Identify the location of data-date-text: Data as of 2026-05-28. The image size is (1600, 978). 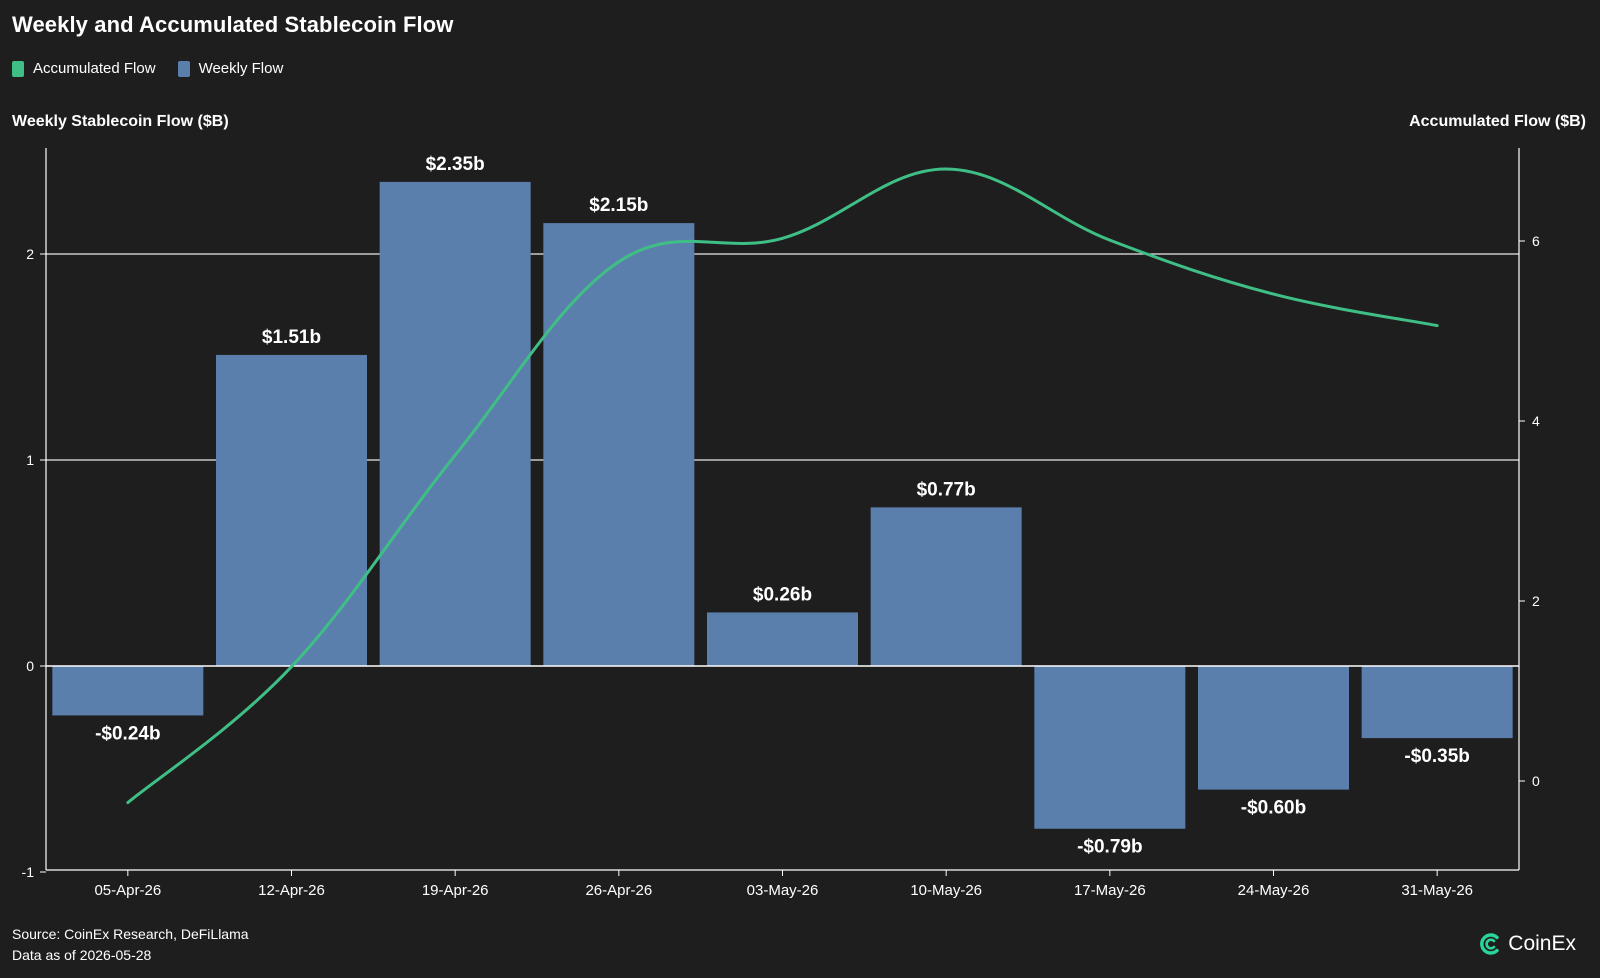
(82, 955).